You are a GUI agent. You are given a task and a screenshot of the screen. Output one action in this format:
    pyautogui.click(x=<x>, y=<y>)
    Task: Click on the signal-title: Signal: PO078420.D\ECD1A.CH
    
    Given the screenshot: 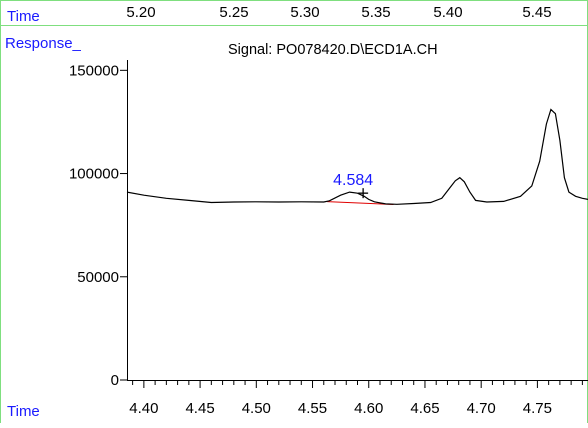 What is the action you would take?
    pyautogui.click(x=333, y=50)
    